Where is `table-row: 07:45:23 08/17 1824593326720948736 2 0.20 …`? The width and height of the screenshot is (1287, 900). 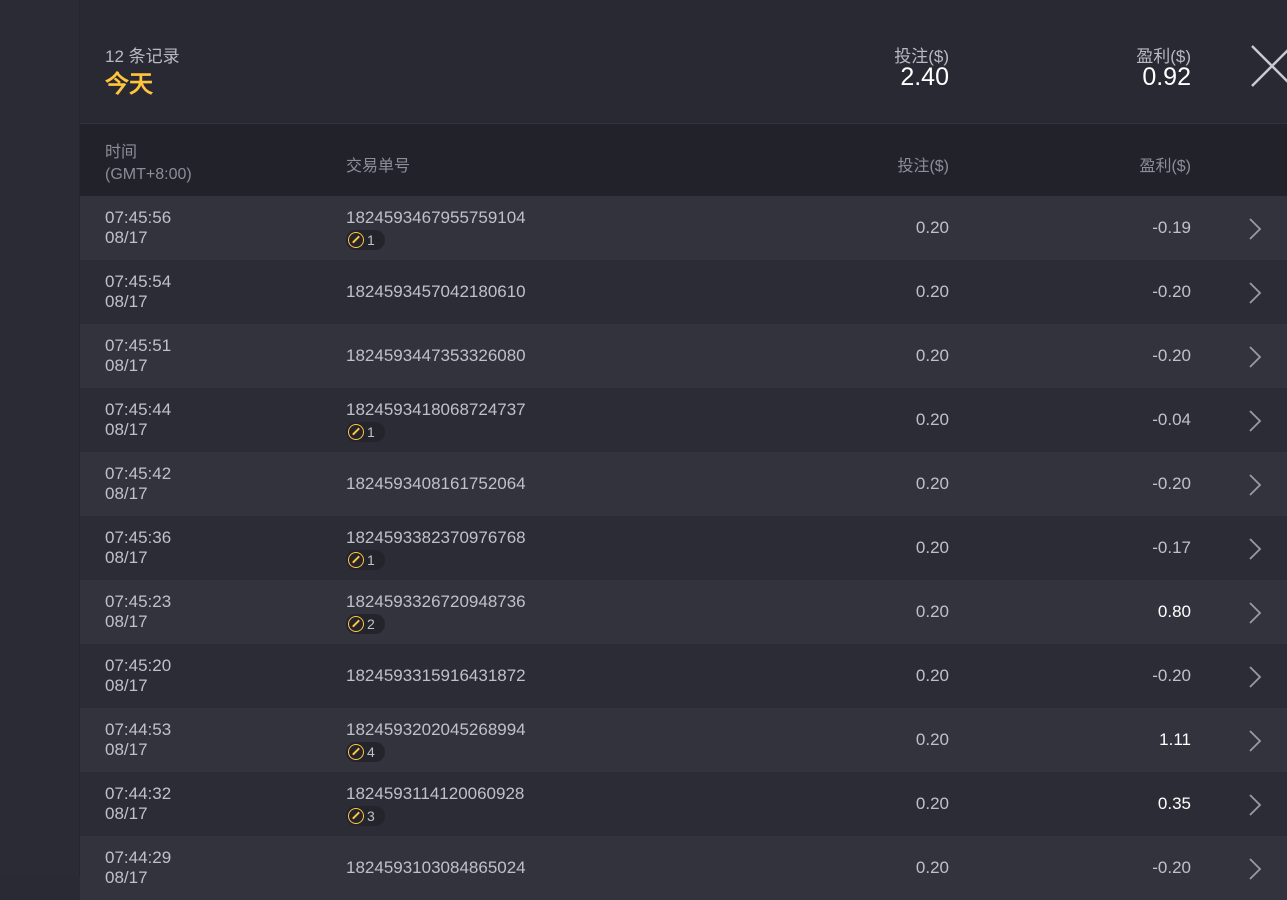
table-row: 07:45:23 08/17 1824593326720948736 2 0.20 … is located at coordinates (683, 612).